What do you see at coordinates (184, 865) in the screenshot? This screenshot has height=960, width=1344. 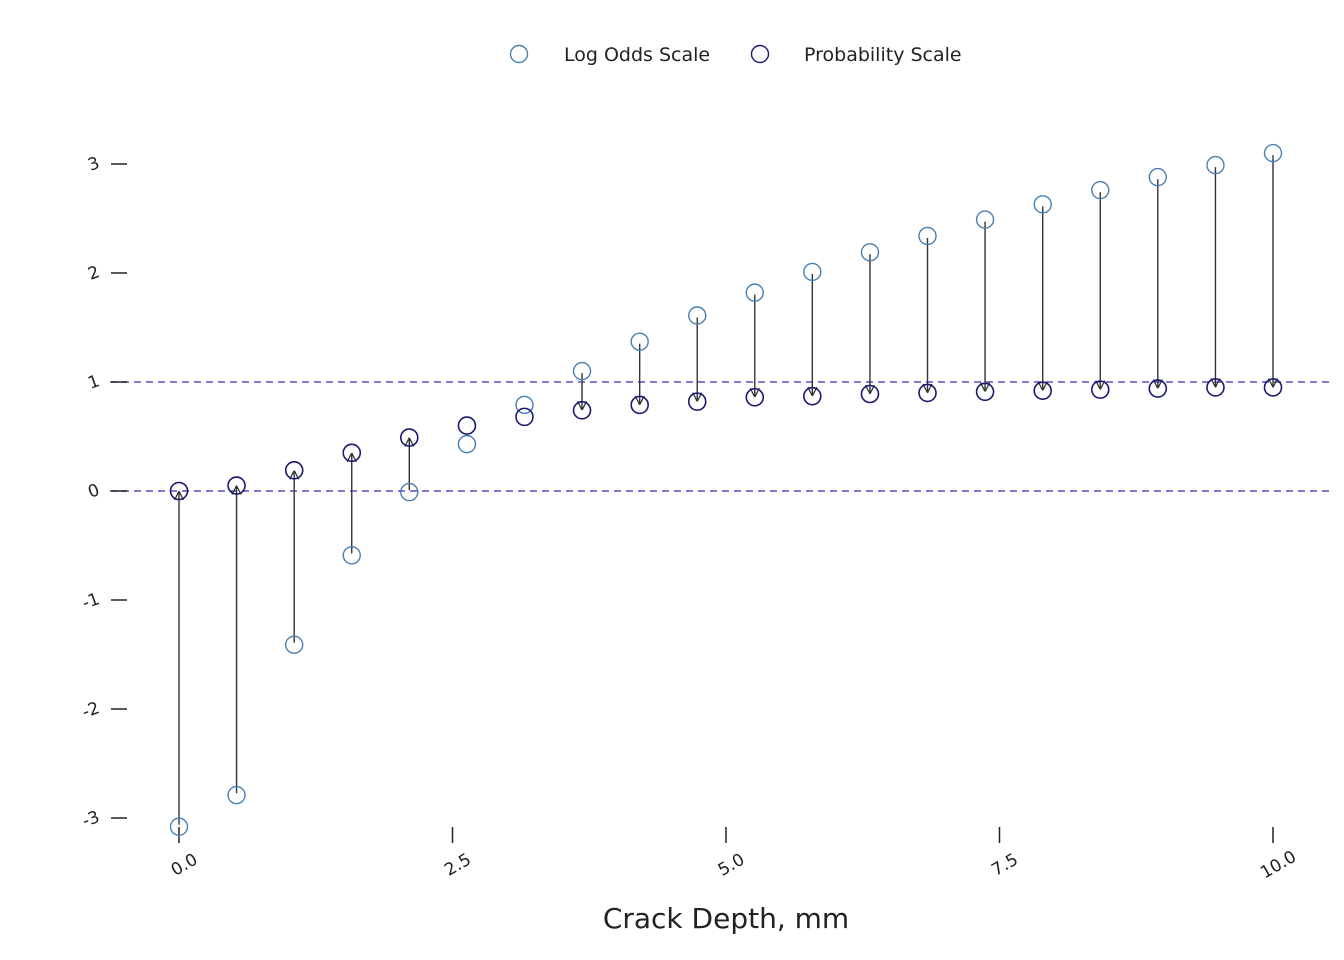 I see `x-tick-label: 0.0` at bounding box center [184, 865].